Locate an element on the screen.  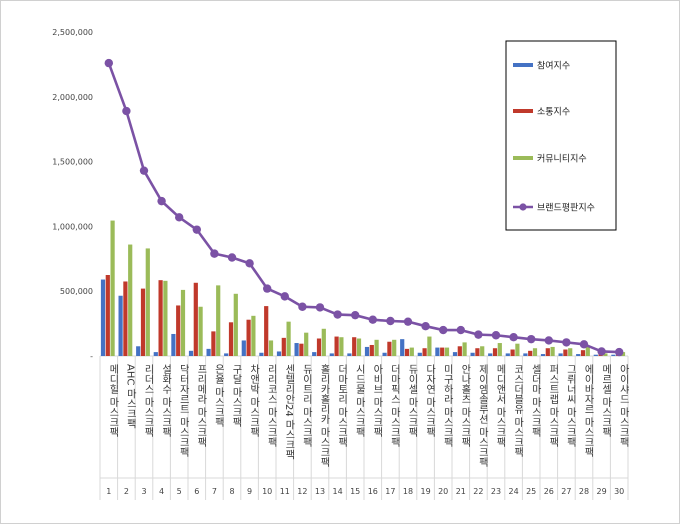
y-tick-label: 2,500,000 is located at coordinates (72, 32).